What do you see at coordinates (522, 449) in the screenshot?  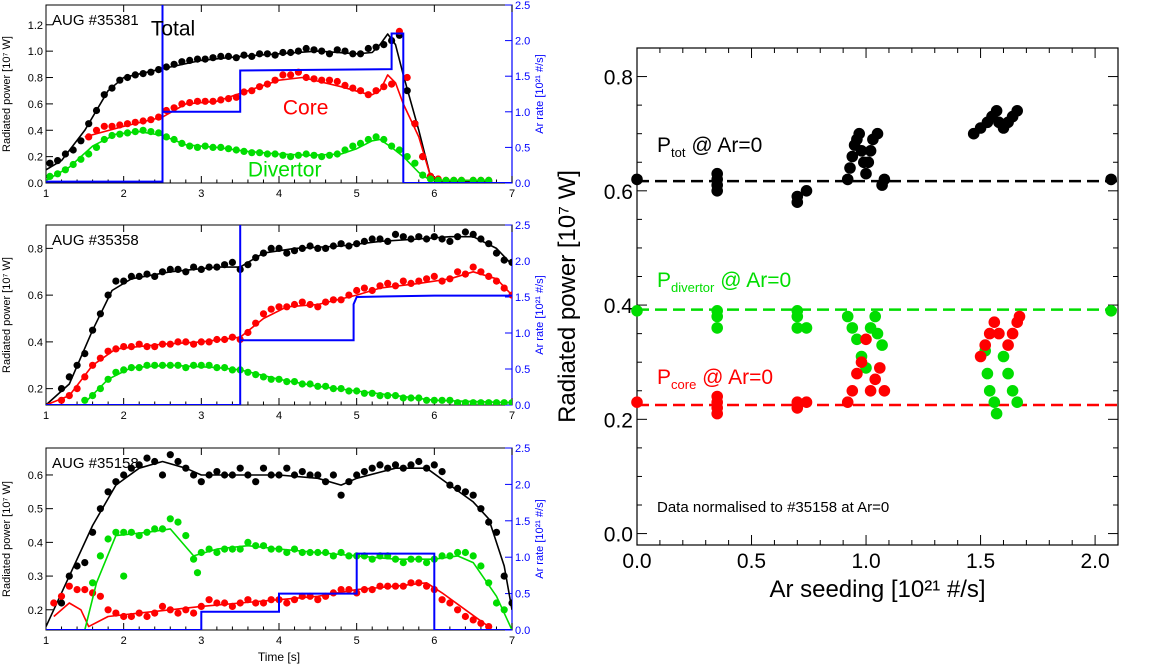 I see `y2-tick-label: 2.5` at bounding box center [522, 449].